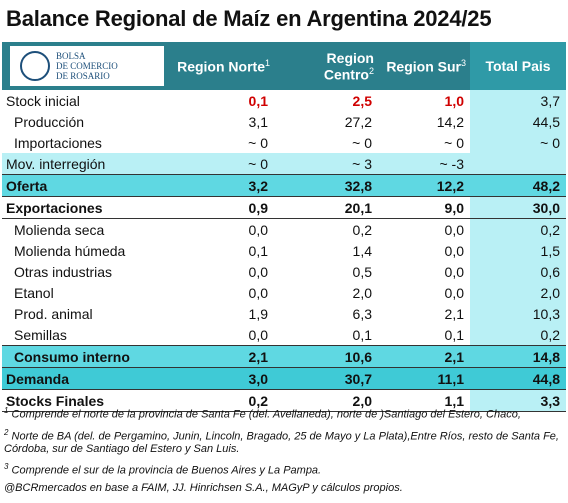  I want to click on cell: 0,6, so click(518, 271).